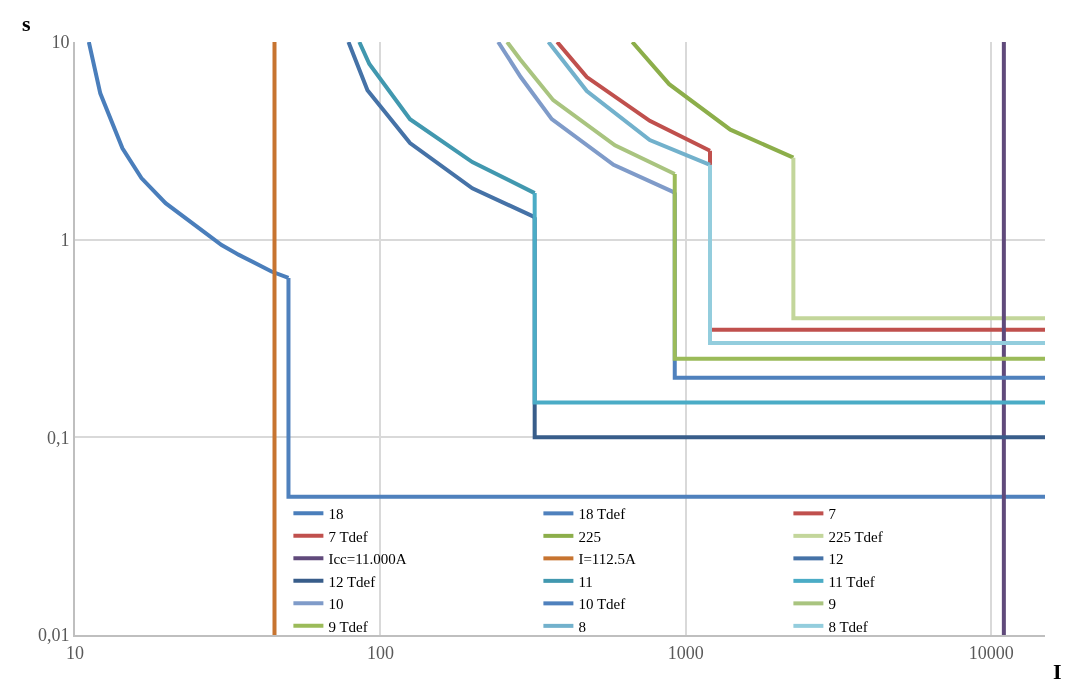 This screenshot has height=681, width=1069. Describe the element at coordinates (60, 42) in the screenshot. I see `y-tick-label: 10` at that location.